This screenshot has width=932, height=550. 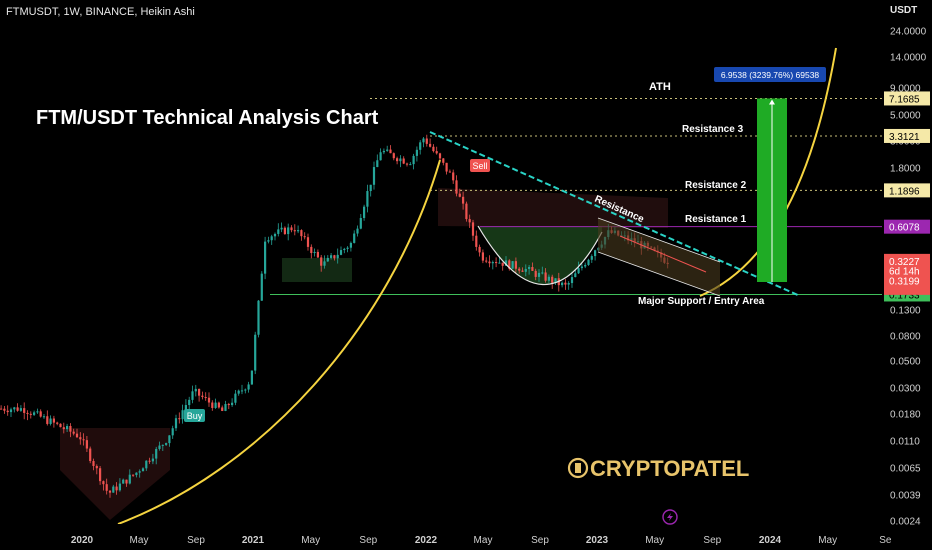 What do you see at coordinates (908, 58) in the screenshot?
I see `y-tick-label: 14.0000` at bounding box center [908, 58].